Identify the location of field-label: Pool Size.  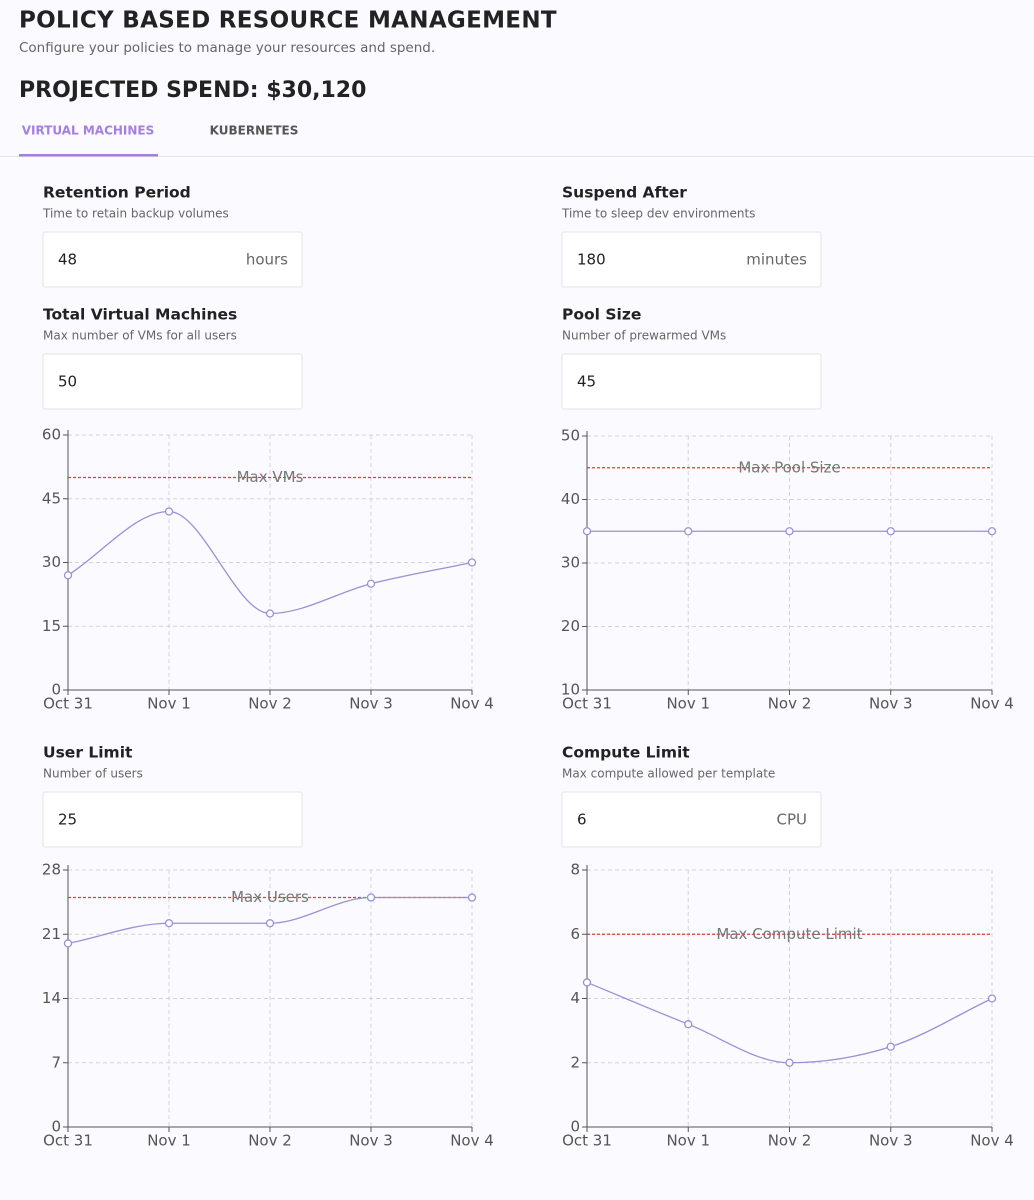
(601, 315).